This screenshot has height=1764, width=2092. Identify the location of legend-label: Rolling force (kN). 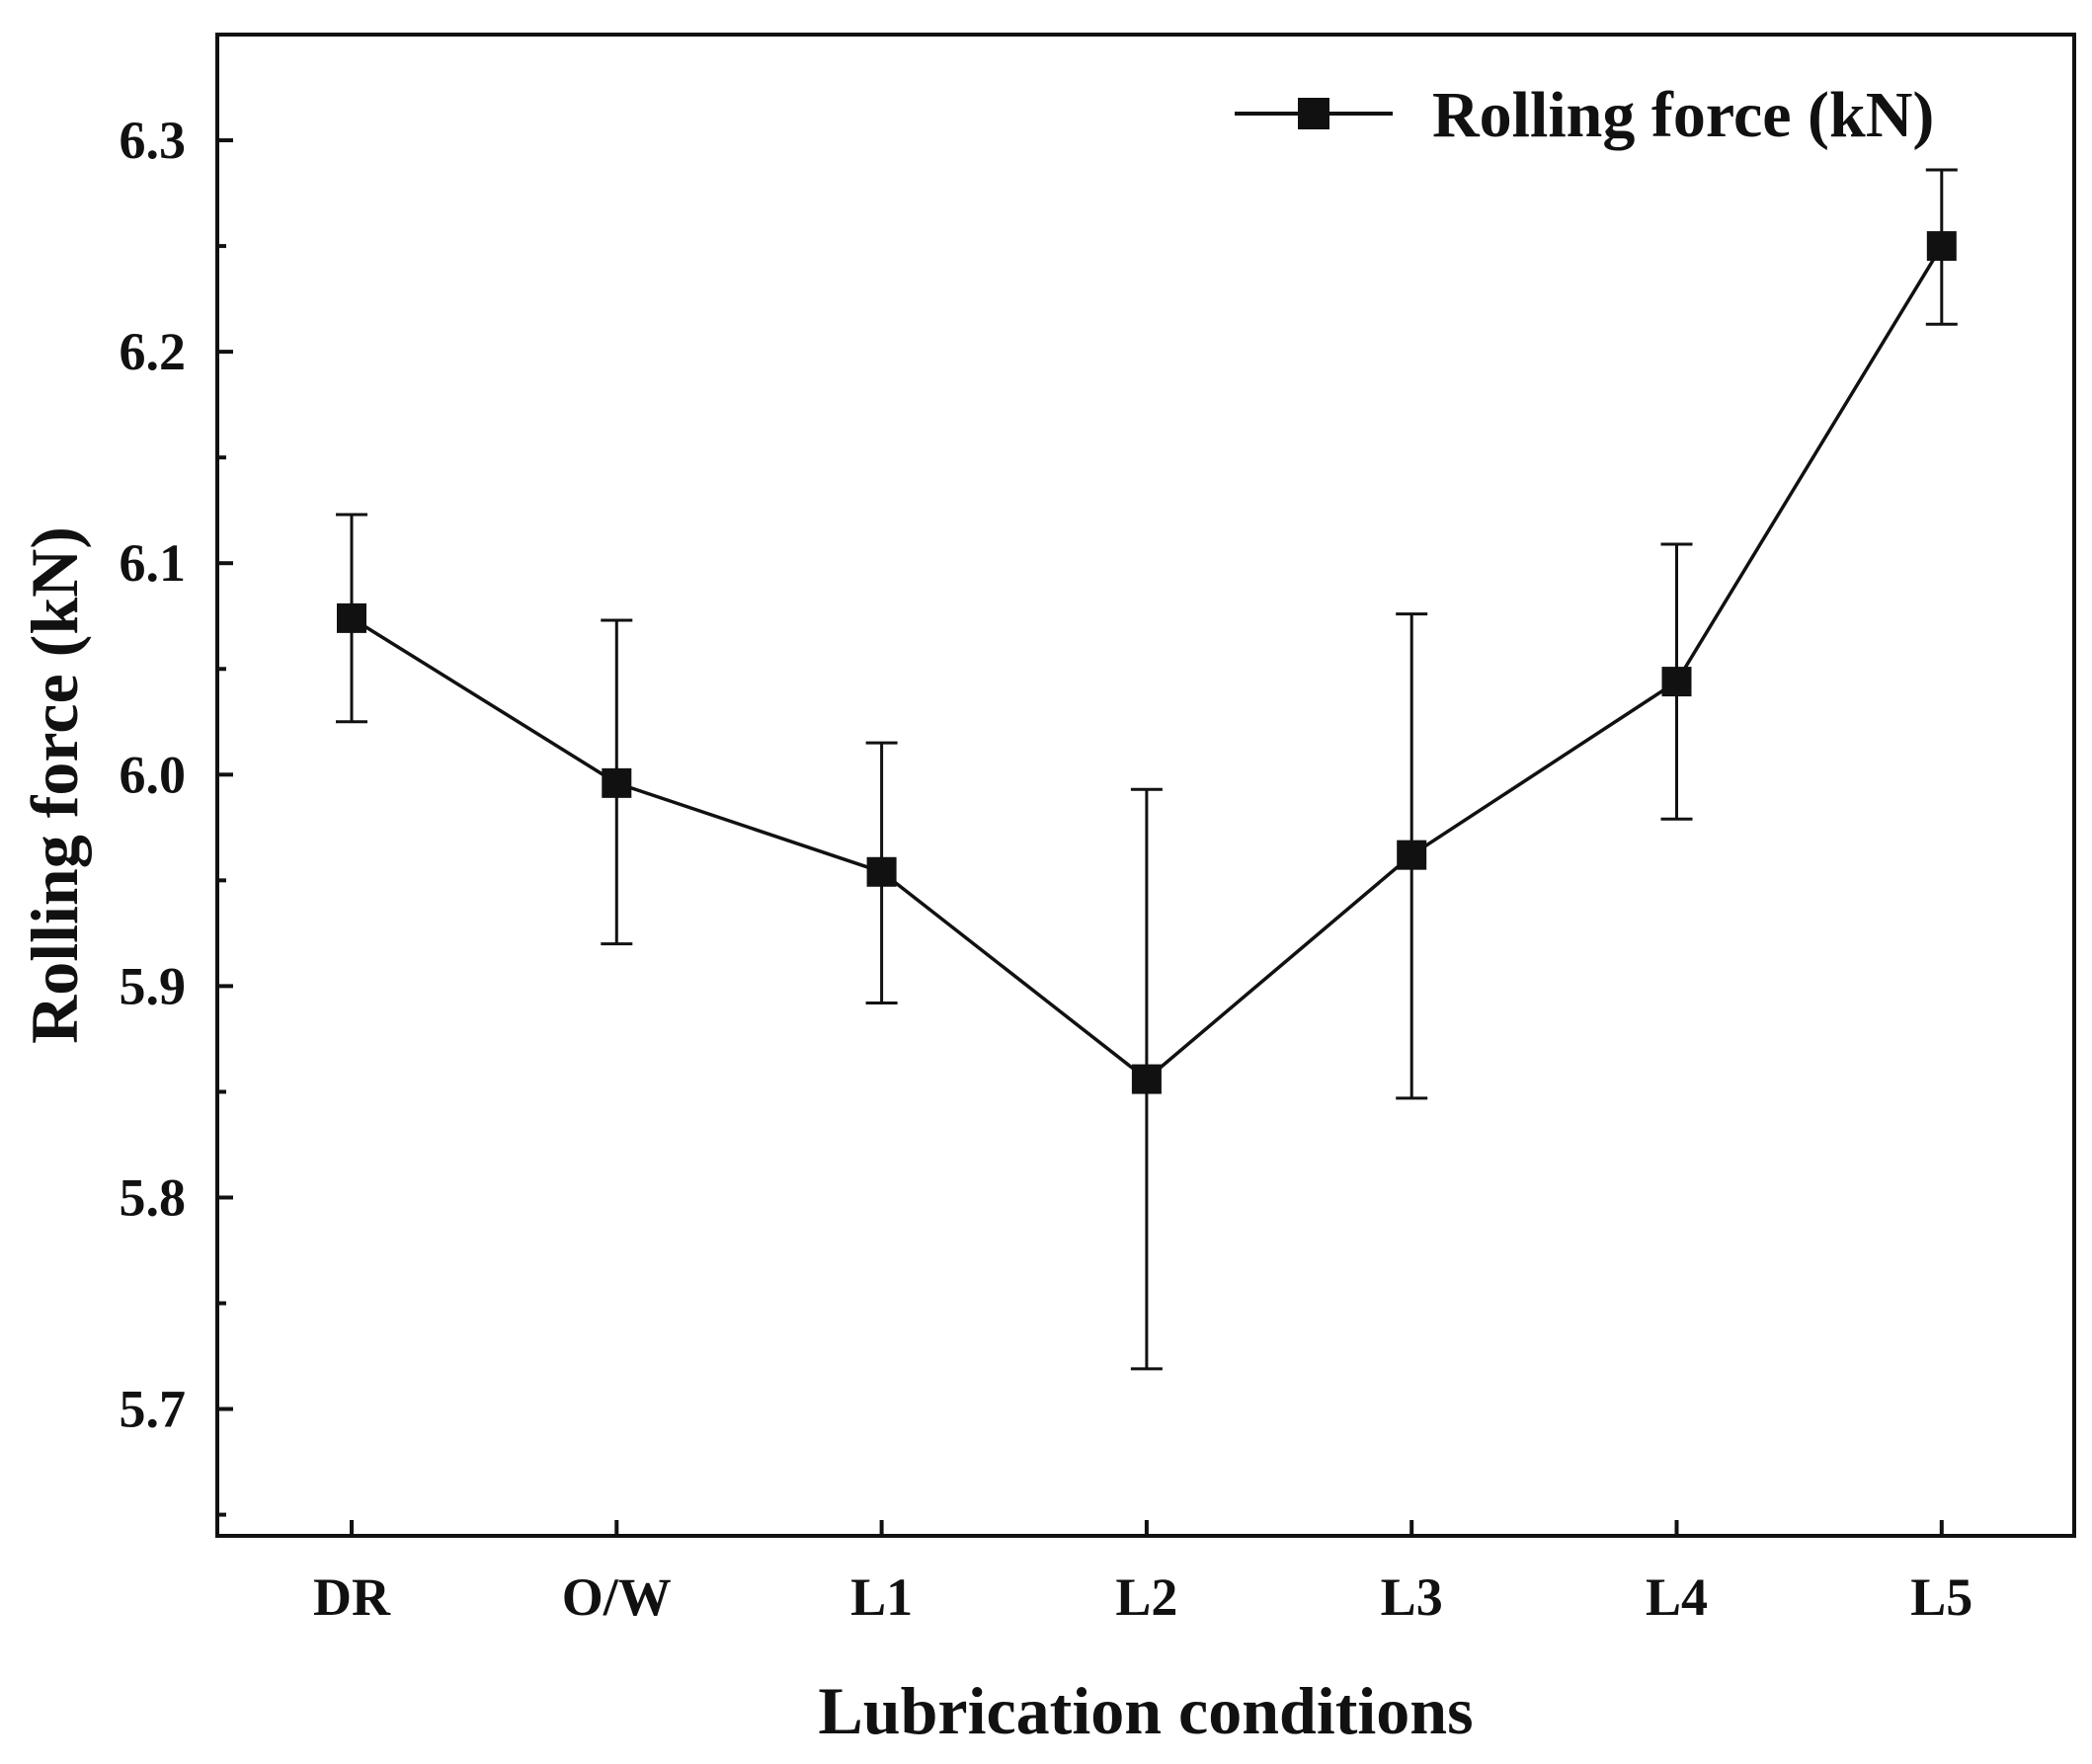
(1683, 115).